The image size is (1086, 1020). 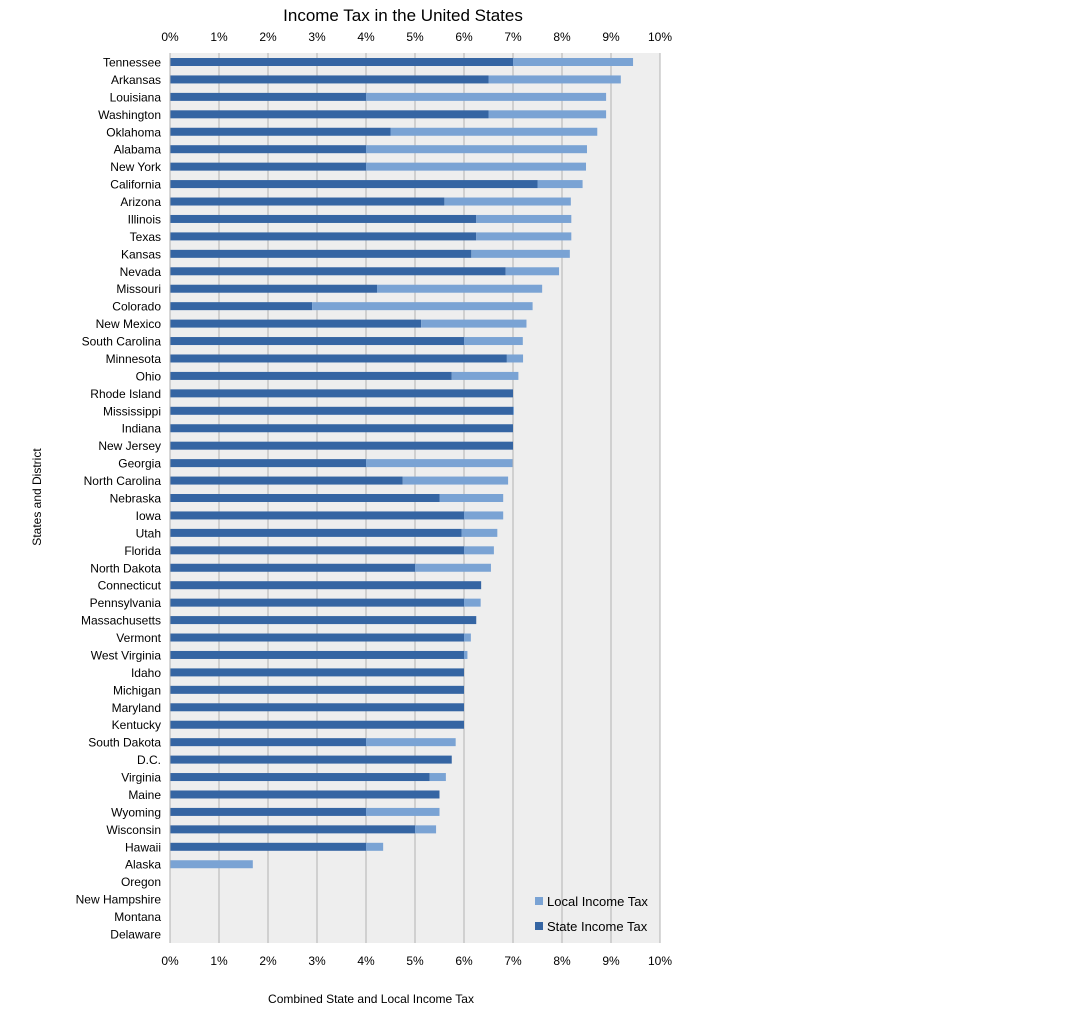 What do you see at coordinates (136, 80) in the screenshot?
I see `category-label: Arkansas` at bounding box center [136, 80].